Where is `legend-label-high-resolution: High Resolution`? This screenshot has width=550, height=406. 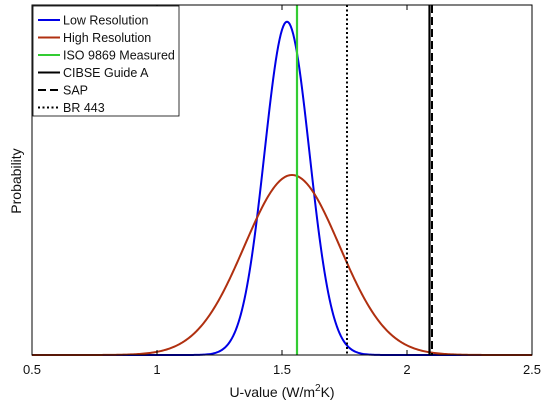 legend-label-high-resolution: High Resolution is located at coordinates (107, 38).